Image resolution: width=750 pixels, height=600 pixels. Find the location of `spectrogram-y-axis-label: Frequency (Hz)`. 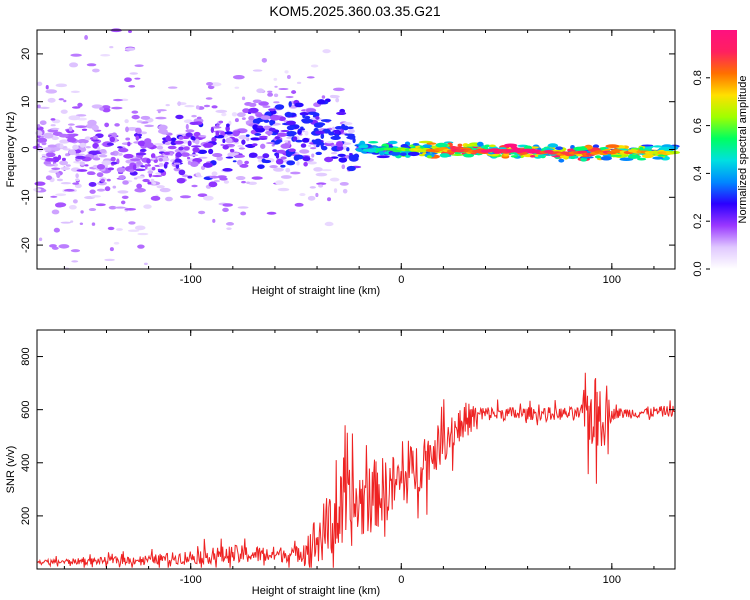

spectrogram-y-axis-label: Frequency (Hz) is located at coordinates (11, 150).